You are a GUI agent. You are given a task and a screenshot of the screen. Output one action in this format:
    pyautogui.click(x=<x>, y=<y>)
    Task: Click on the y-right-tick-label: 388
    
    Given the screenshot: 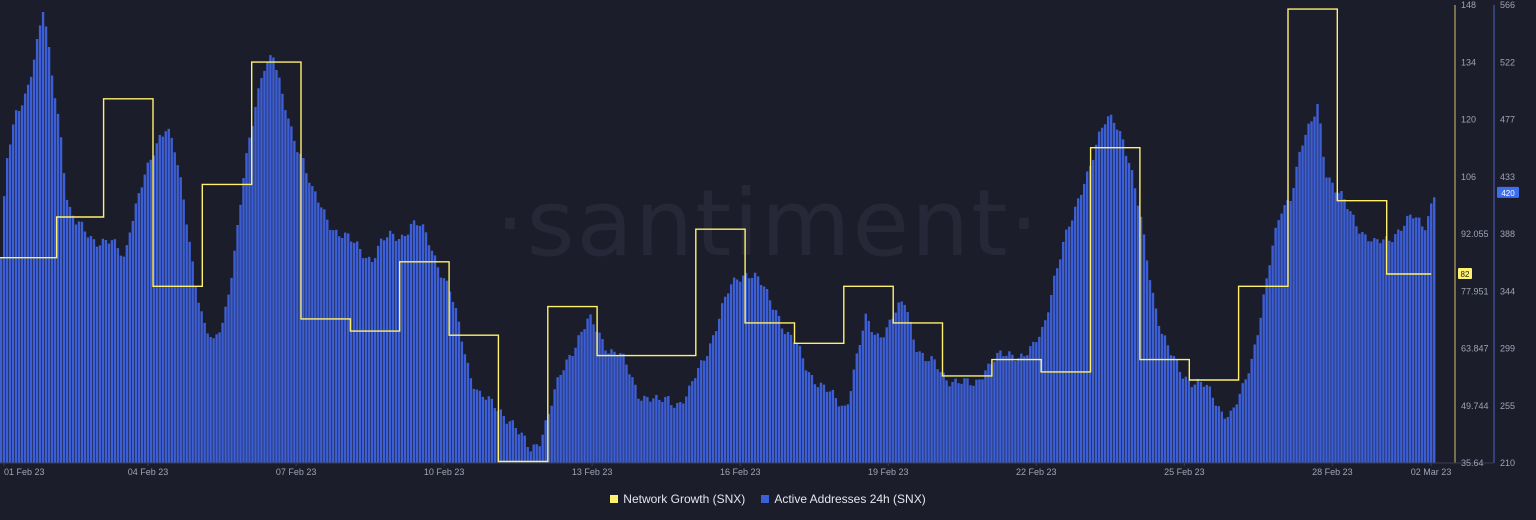 What is the action you would take?
    pyautogui.click(x=1507, y=234)
    